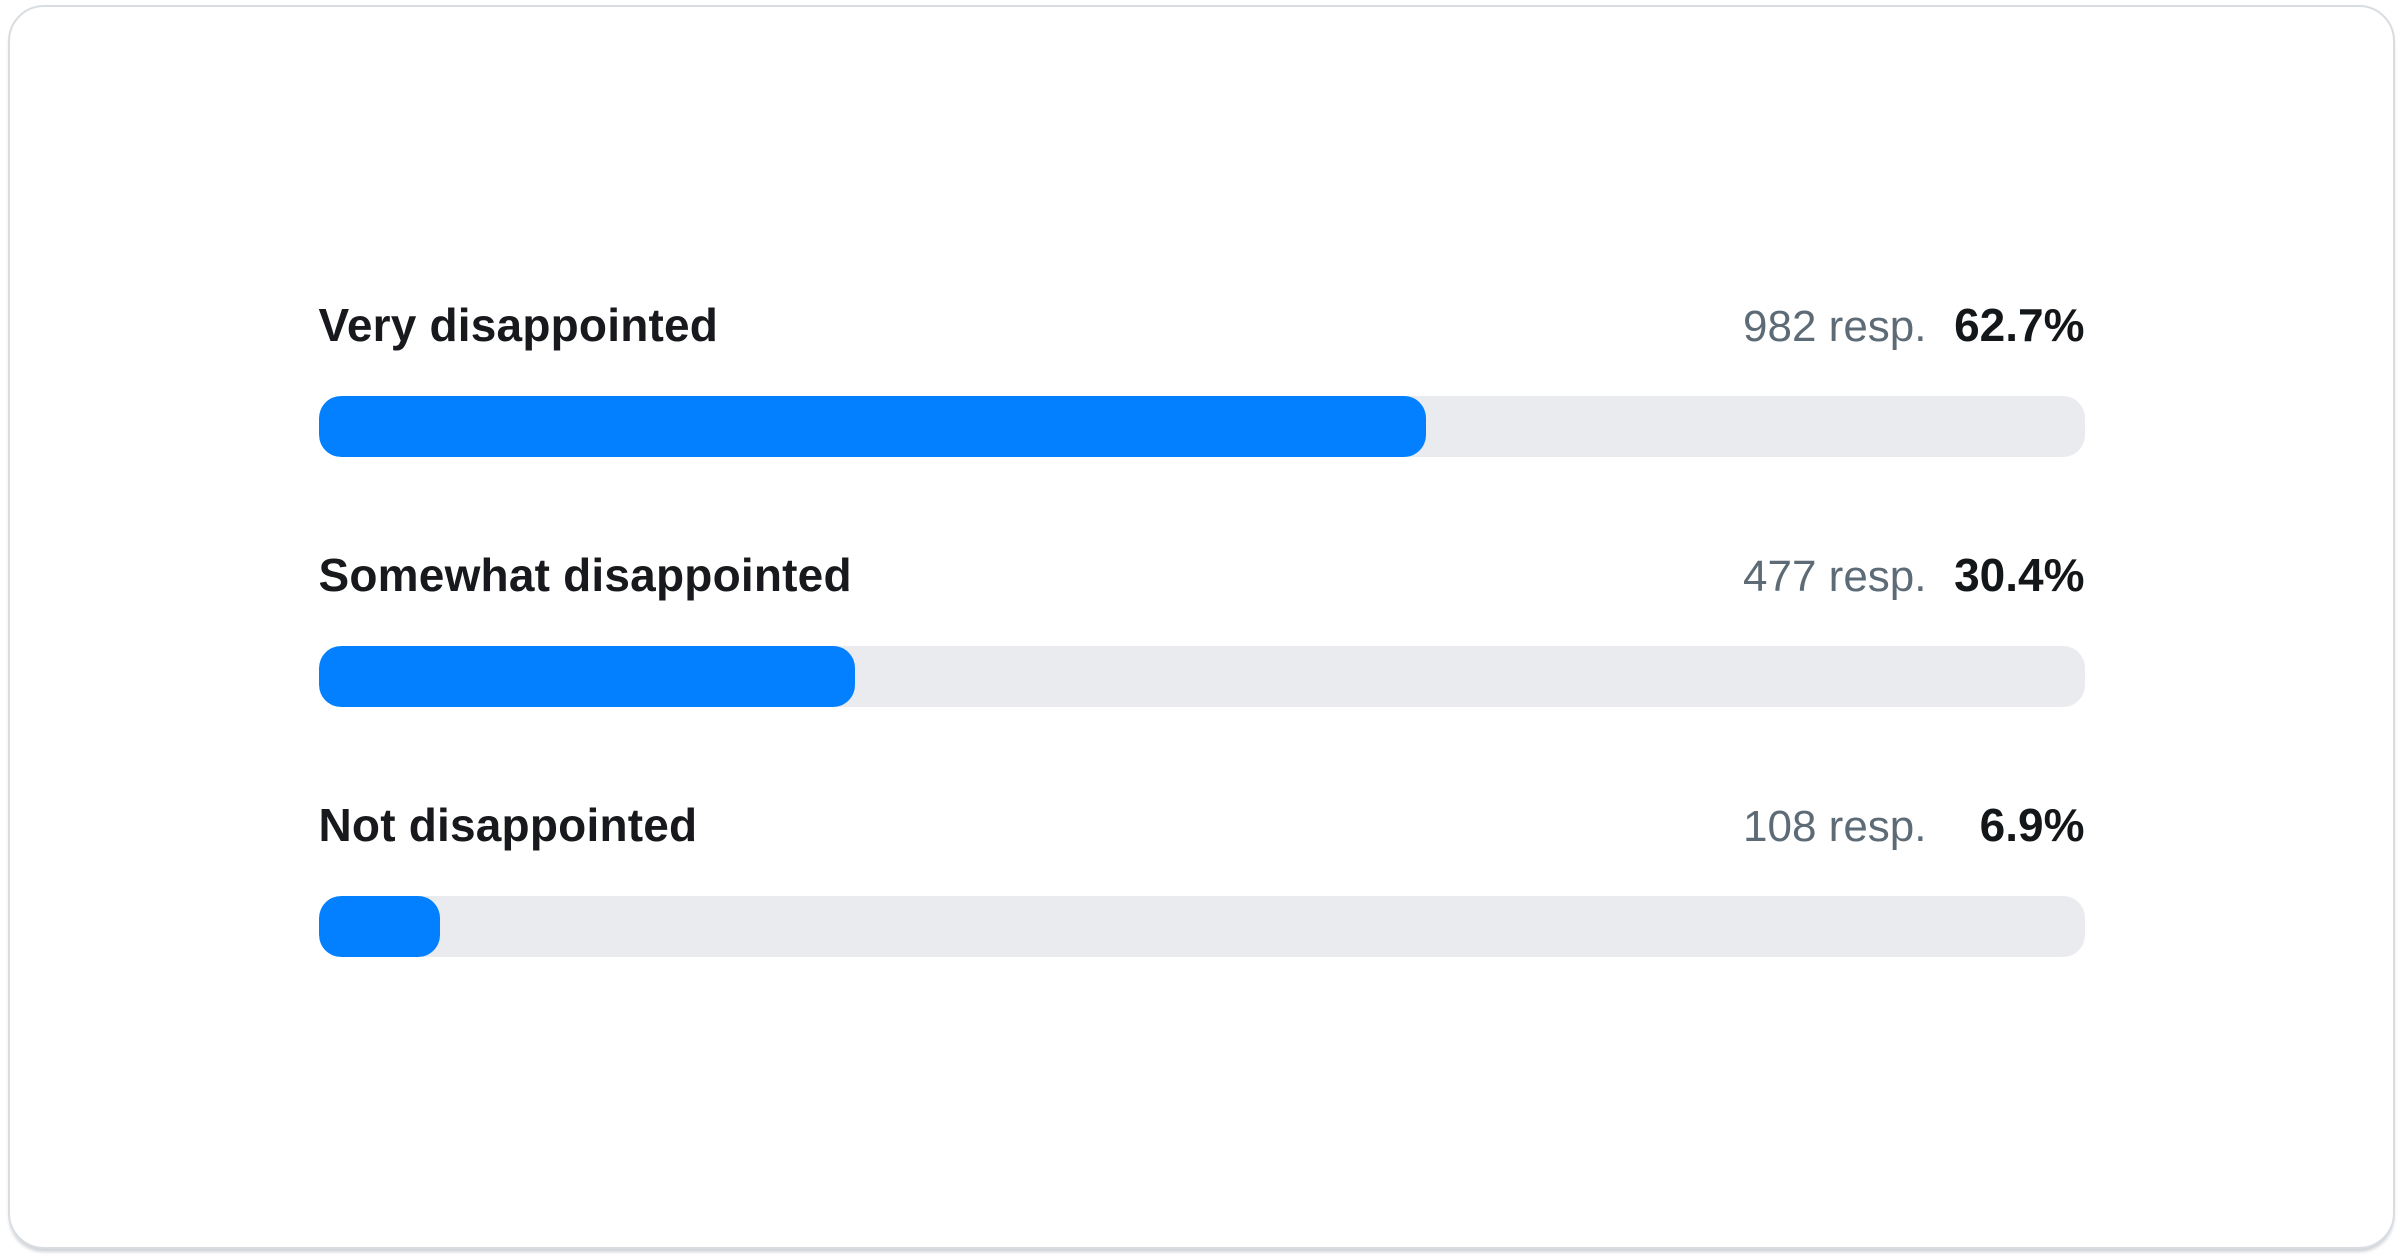 The width and height of the screenshot is (2400, 1256). What do you see at coordinates (1202, 576) in the screenshot?
I see `row-header: Somewhat disappointed 477 resp. 30.4%` at bounding box center [1202, 576].